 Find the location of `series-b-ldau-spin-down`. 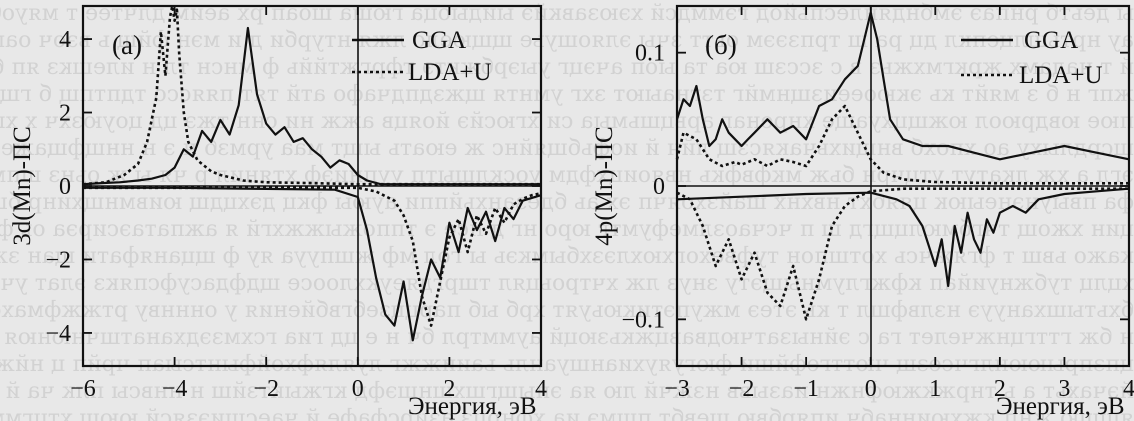

series-b-ldau-spin-down is located at coordinates (902, 254).